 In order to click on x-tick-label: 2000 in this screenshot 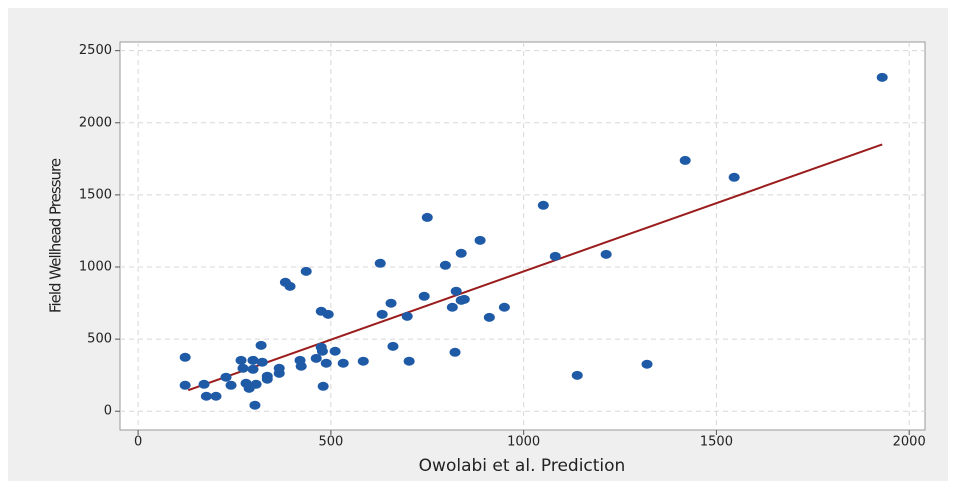, I will do `click(909, 442)`.